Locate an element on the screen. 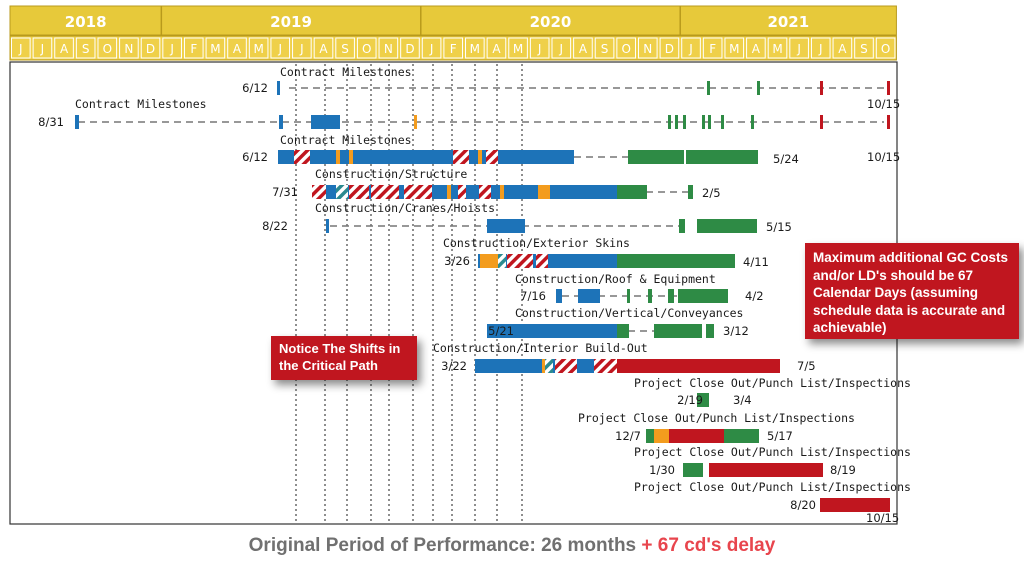 The height and width of the screenshot is (581, 1024). row-label: Construction/Vertical/Conveyances is located at coordinates (629, 313).